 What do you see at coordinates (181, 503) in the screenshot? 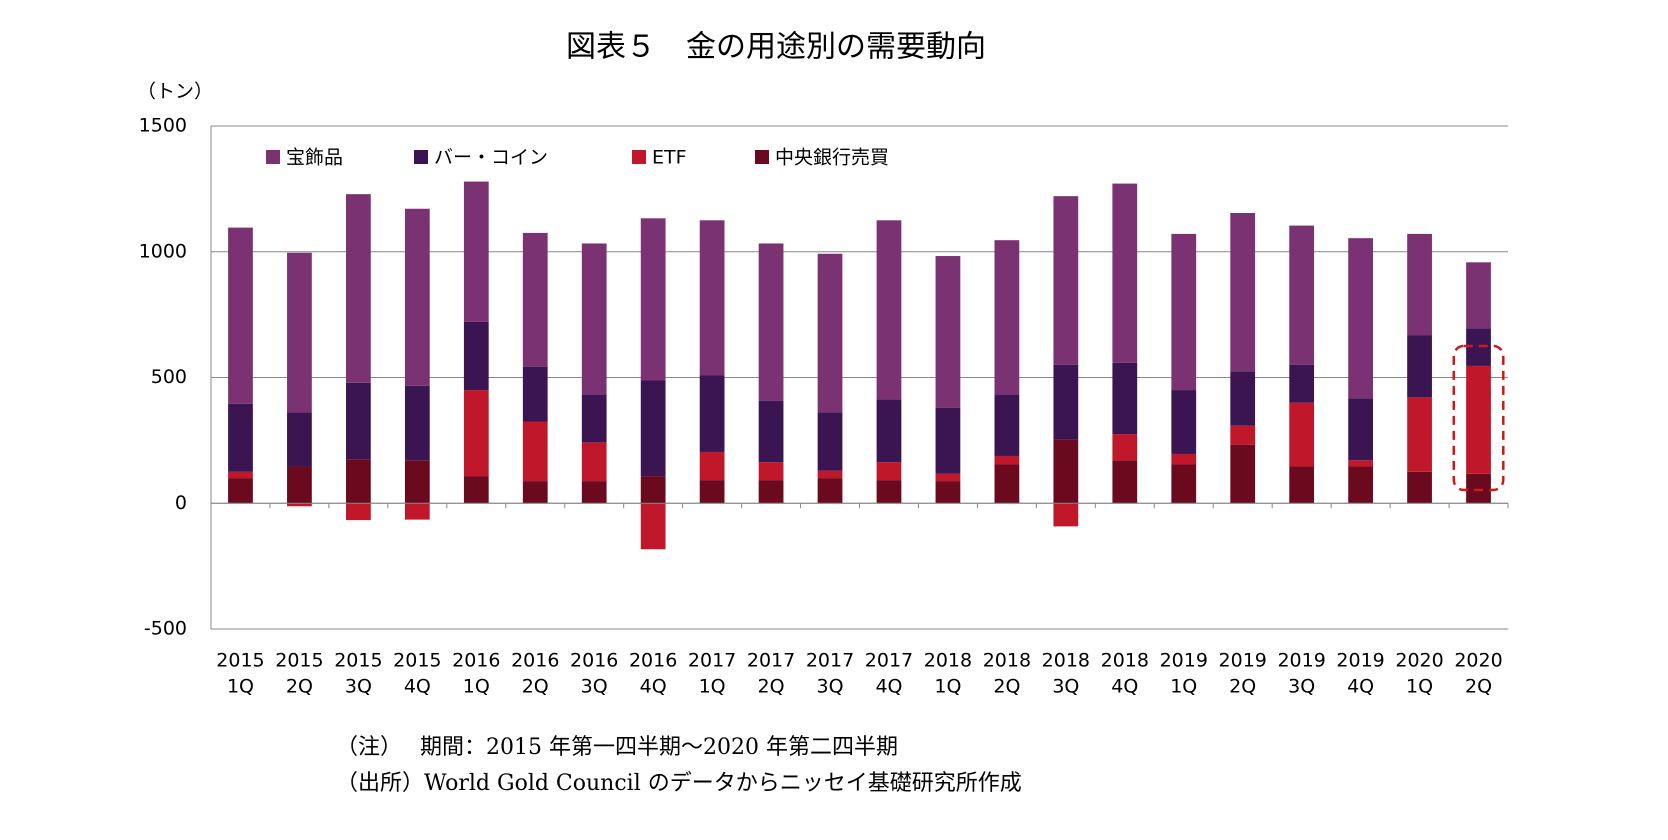
I see `y-tick-label: 0` at bounding box center [181, 503].